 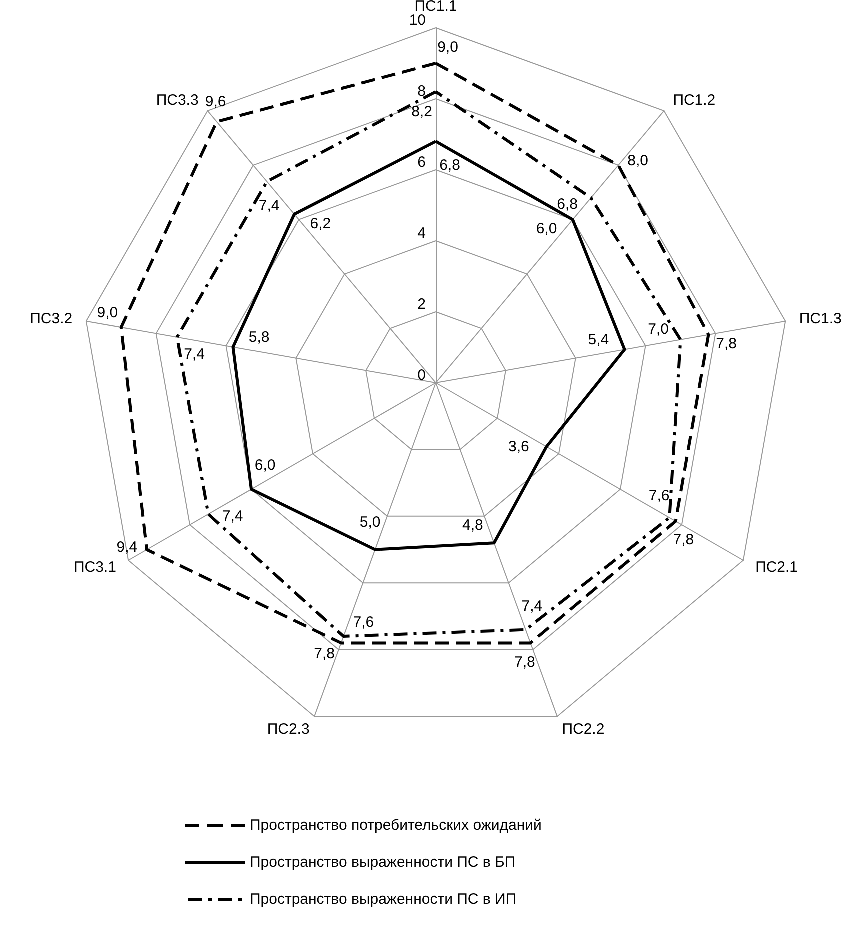 What do you see at coordinates (422, 162) in the screenshot?
I see `y-tick-label: 6` at bounding box center [422, 162].